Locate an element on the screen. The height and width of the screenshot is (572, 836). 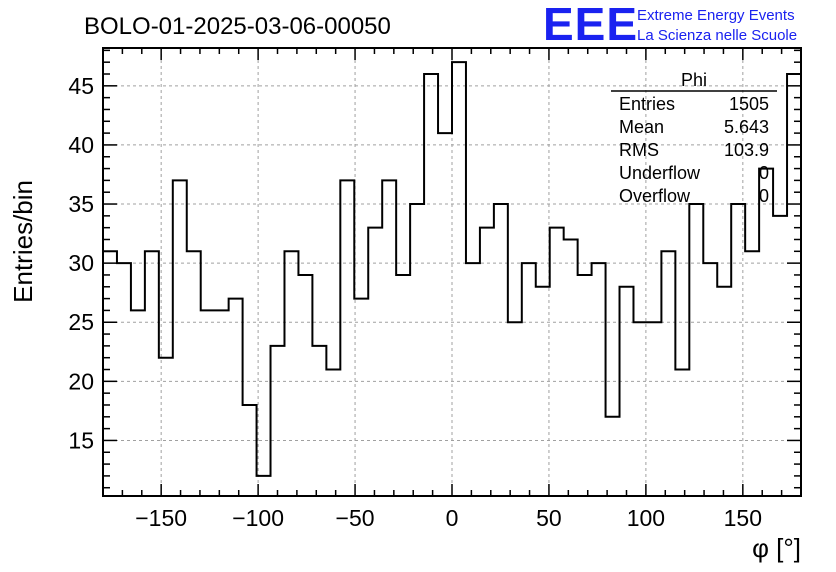
x-tick-label: −150 is located at coordinates (161, 518).